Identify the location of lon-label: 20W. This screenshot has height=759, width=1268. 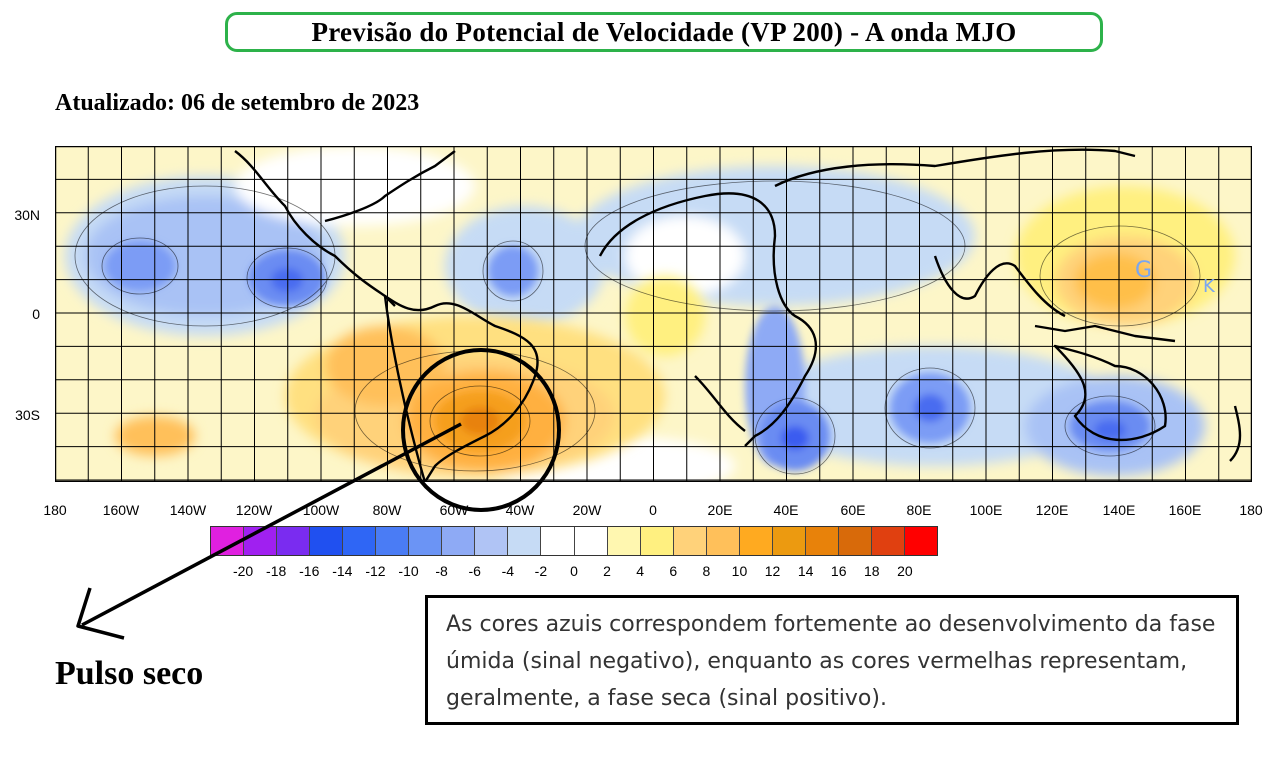
(587, 510).